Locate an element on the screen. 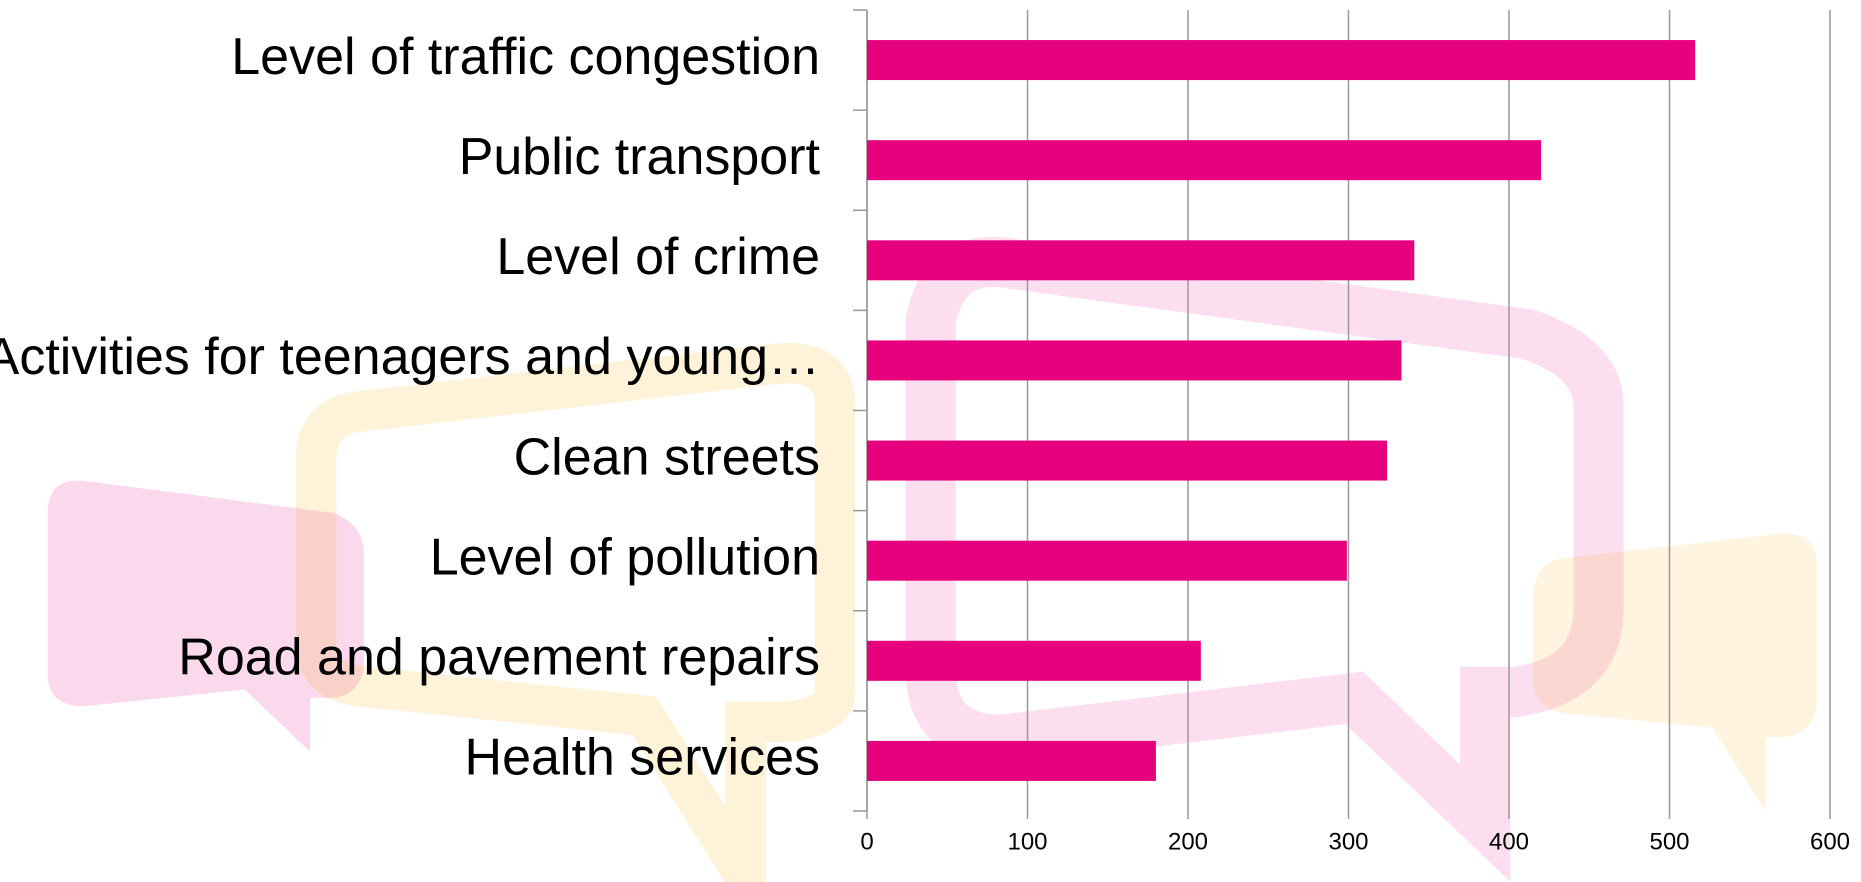 This screenshot has width=1861, height=882. y-tick-label: Level of traffic congestion is located at coordinates (525, 57).